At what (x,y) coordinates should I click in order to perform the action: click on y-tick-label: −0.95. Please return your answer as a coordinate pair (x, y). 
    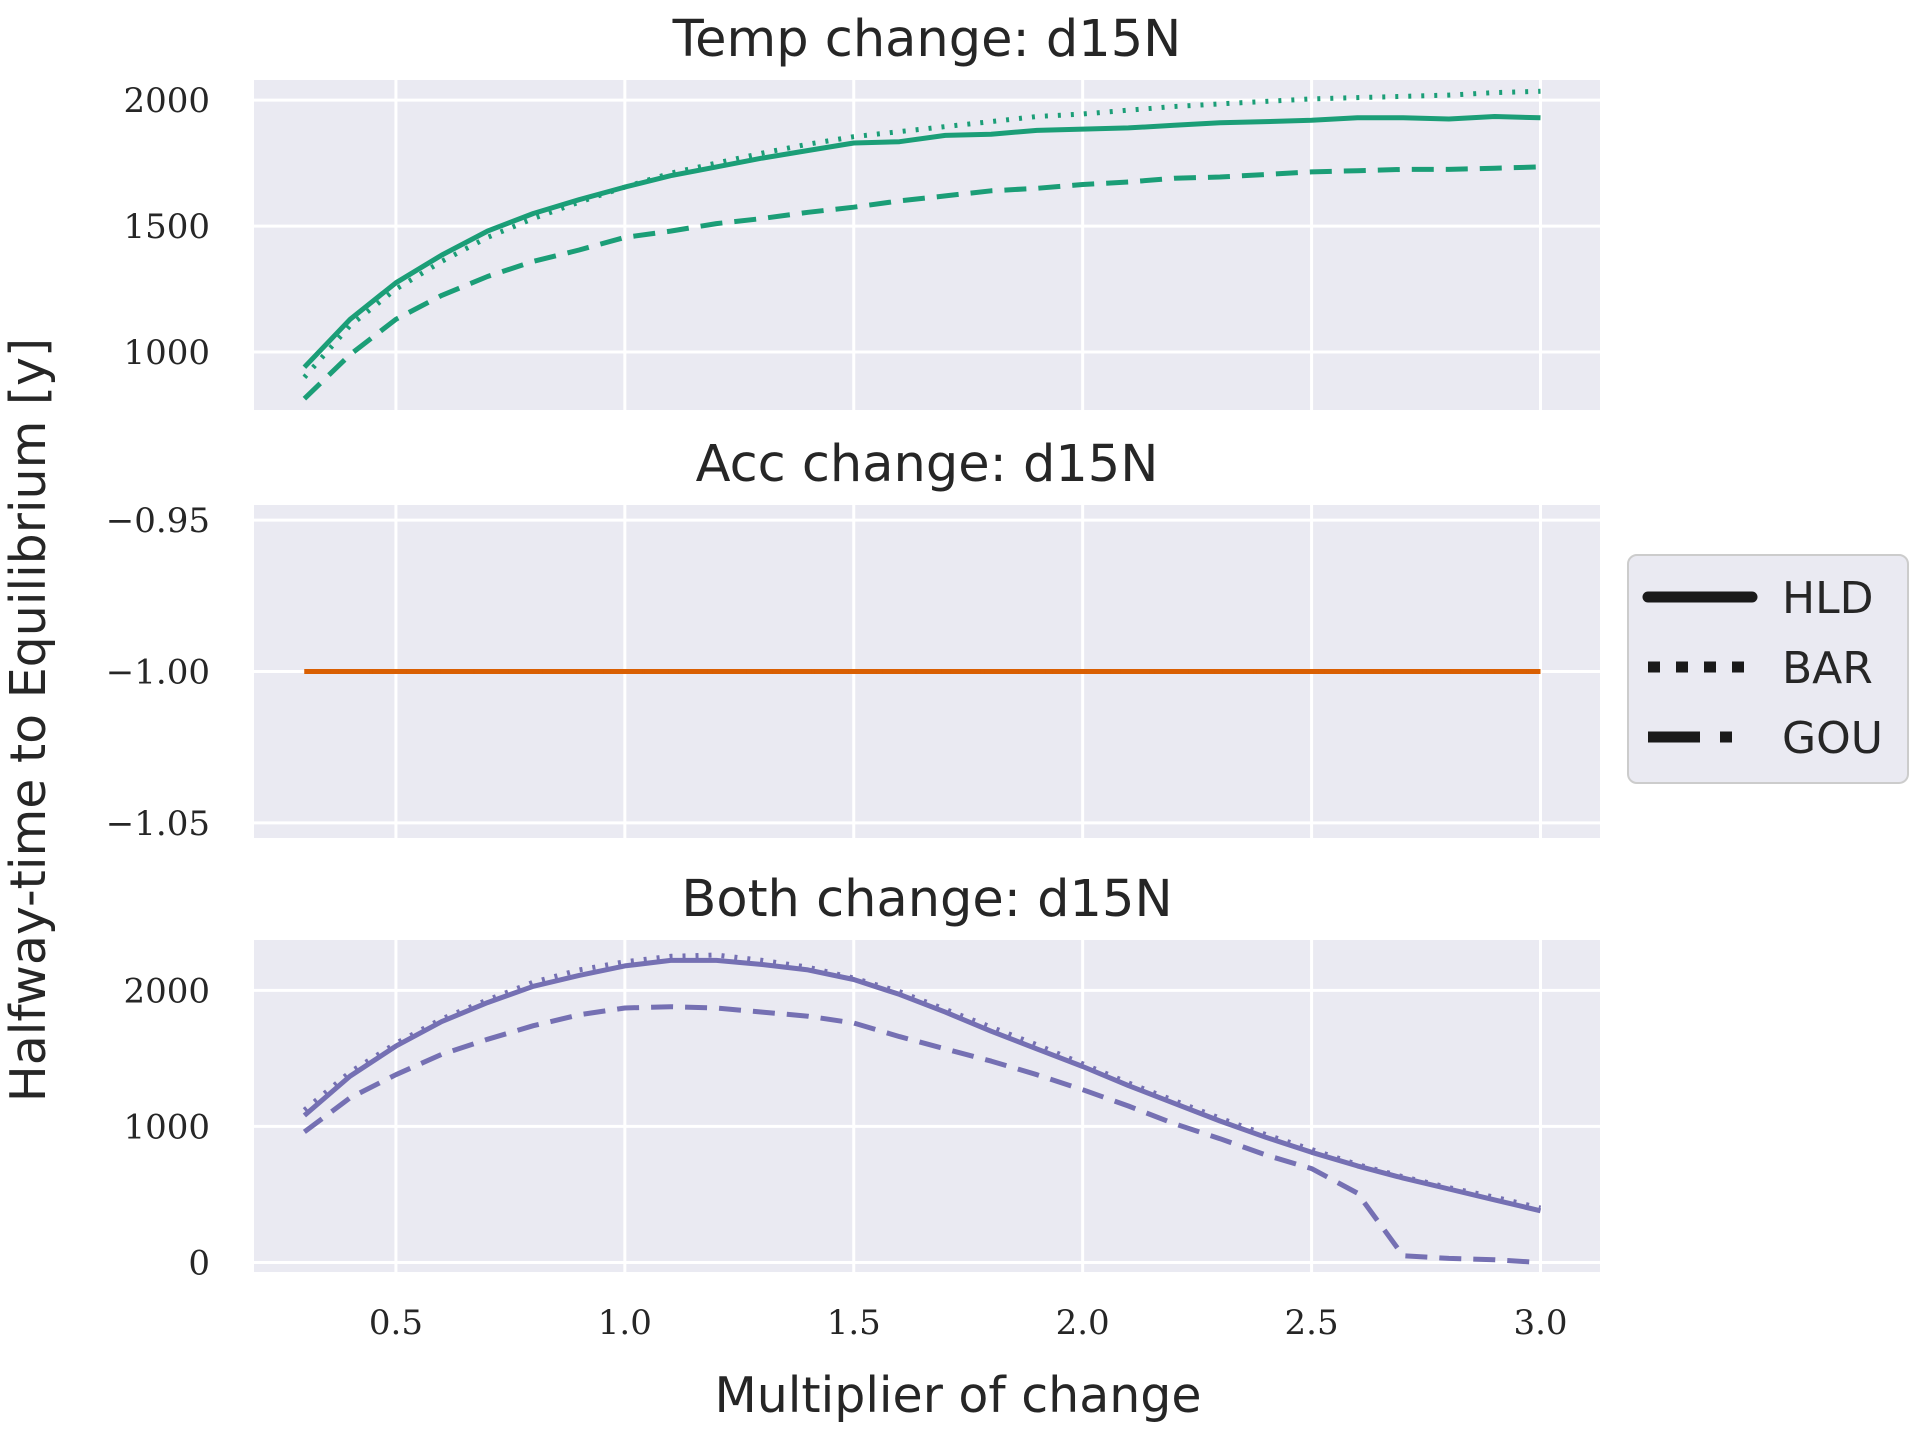
    Looking at the image, I should click on (158, 521).